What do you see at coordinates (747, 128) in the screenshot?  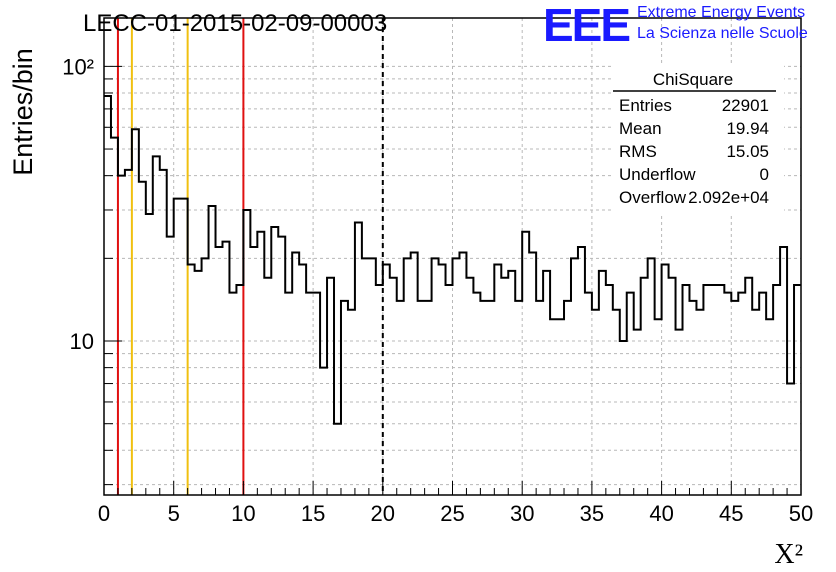 I see `stats-row-value: 19.94` at bounding box center [747, 128].